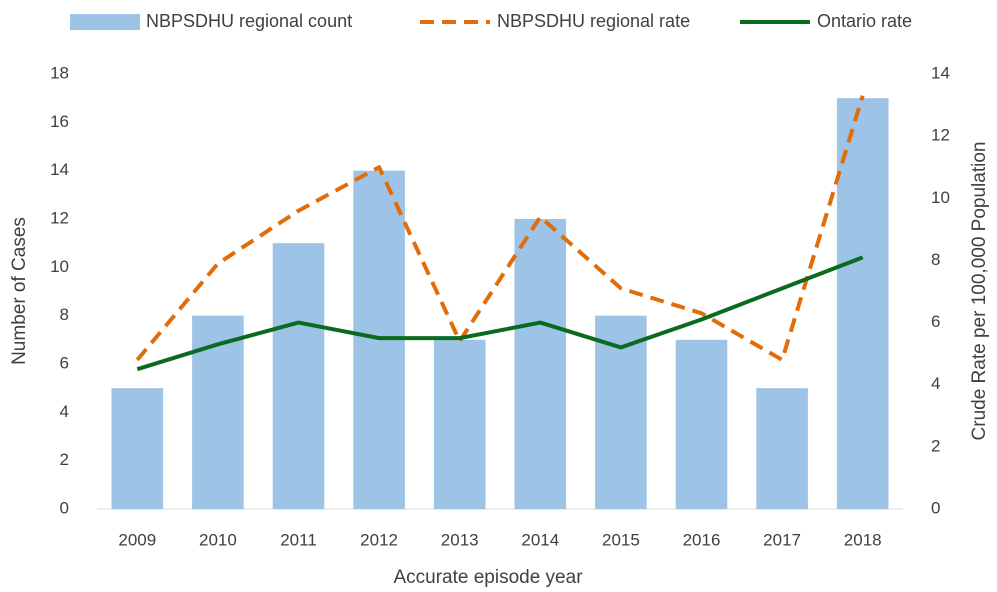 The height and width of the screenshot is (592, 997). Describe the element at coordinates (64, 411) in the screenshot. I see `y-tick-label: 4` at that location.